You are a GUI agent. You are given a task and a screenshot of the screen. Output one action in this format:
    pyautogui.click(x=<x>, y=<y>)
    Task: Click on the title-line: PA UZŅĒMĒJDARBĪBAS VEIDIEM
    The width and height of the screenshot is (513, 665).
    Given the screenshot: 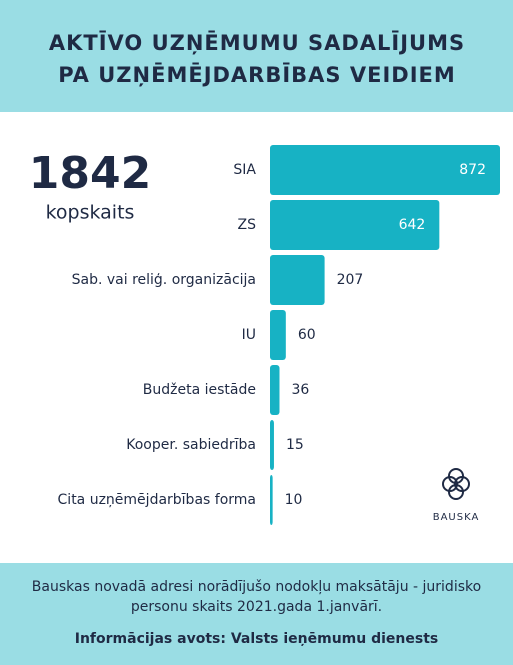 What is the action you would take?
    pyautogui.click(x=257, y=74)
    